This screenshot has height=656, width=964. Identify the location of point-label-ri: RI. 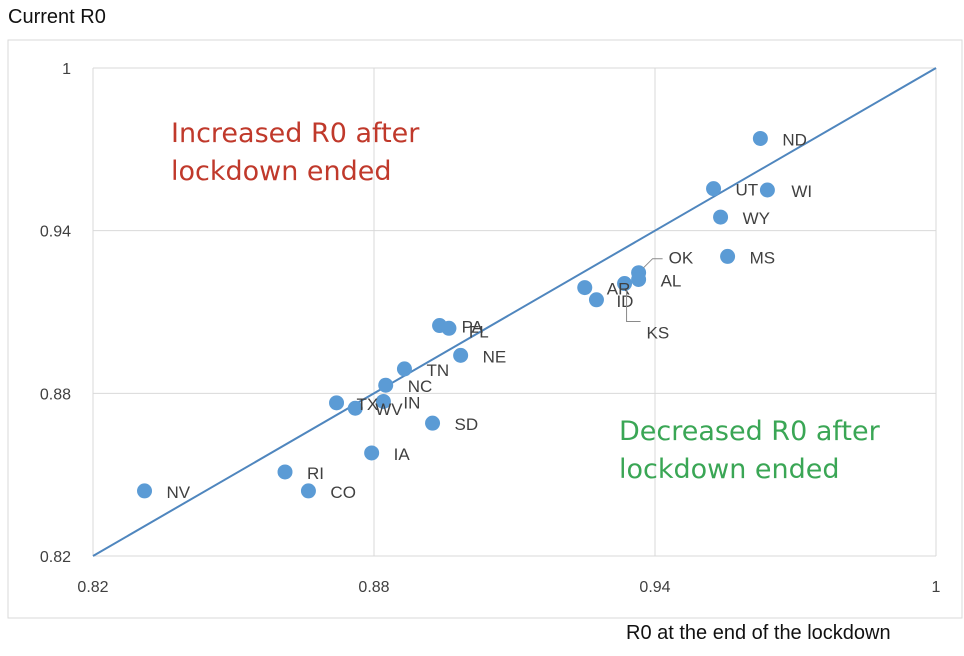
(315, 473).